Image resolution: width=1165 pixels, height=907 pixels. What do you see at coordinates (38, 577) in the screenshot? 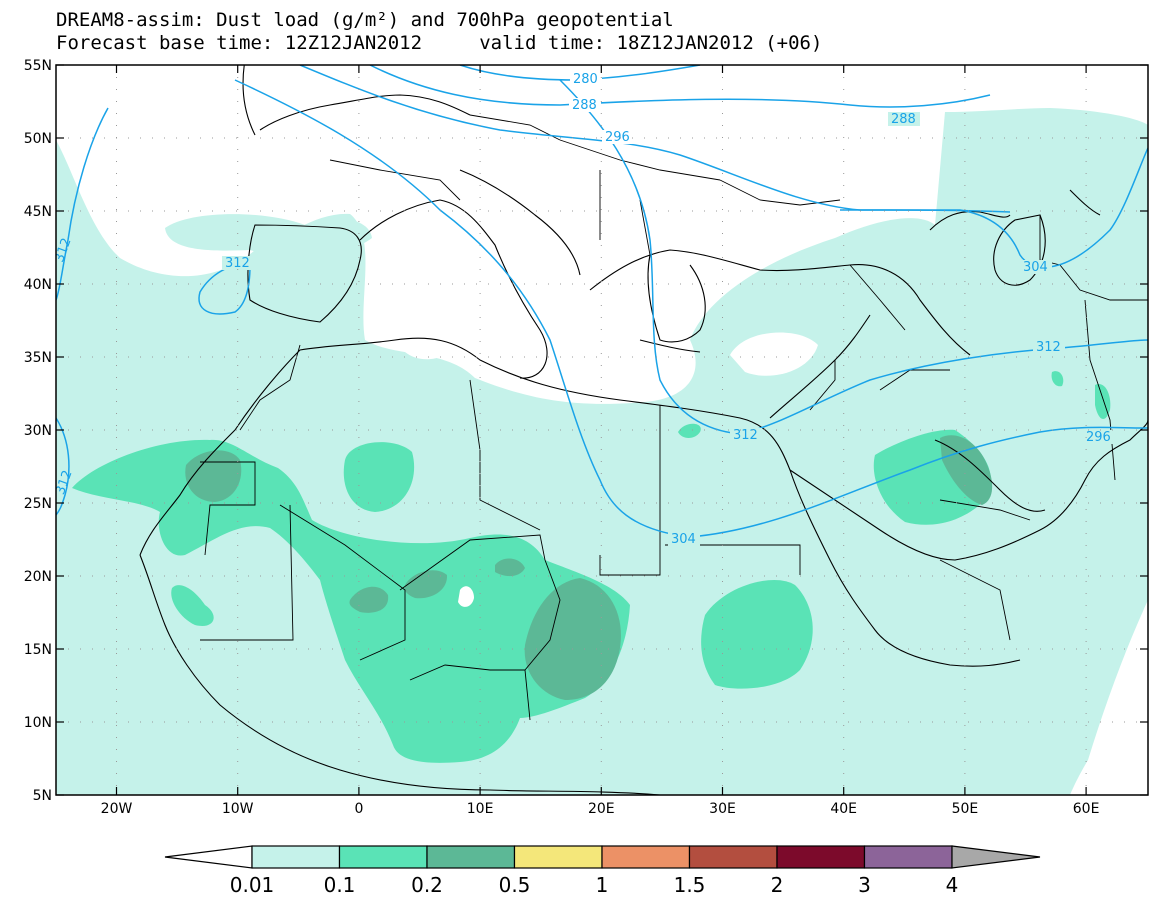
I see `lat-tick-label: 20N` at bounding box center [38, 577].